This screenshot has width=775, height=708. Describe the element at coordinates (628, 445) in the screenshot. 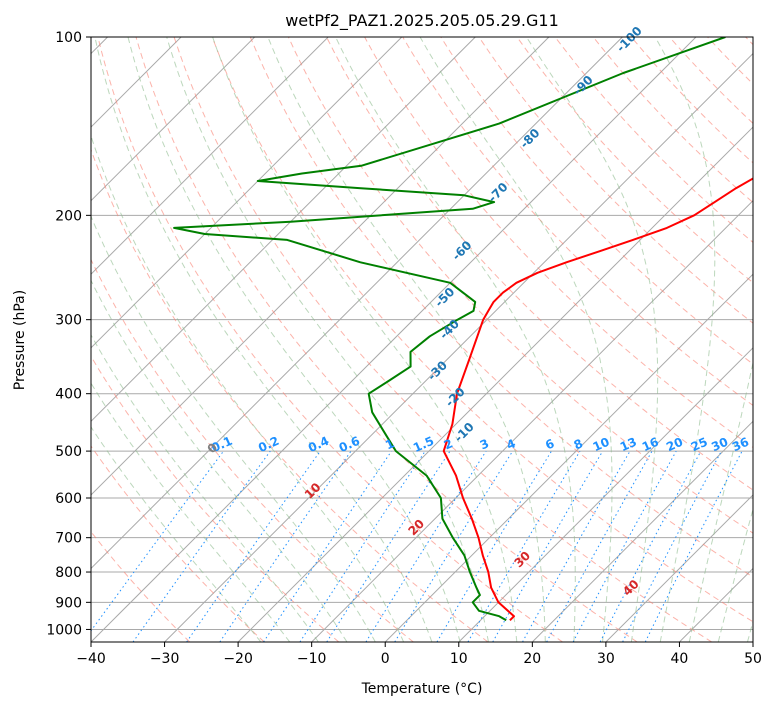

I see `mixing-ratio-label: 13` at that location.